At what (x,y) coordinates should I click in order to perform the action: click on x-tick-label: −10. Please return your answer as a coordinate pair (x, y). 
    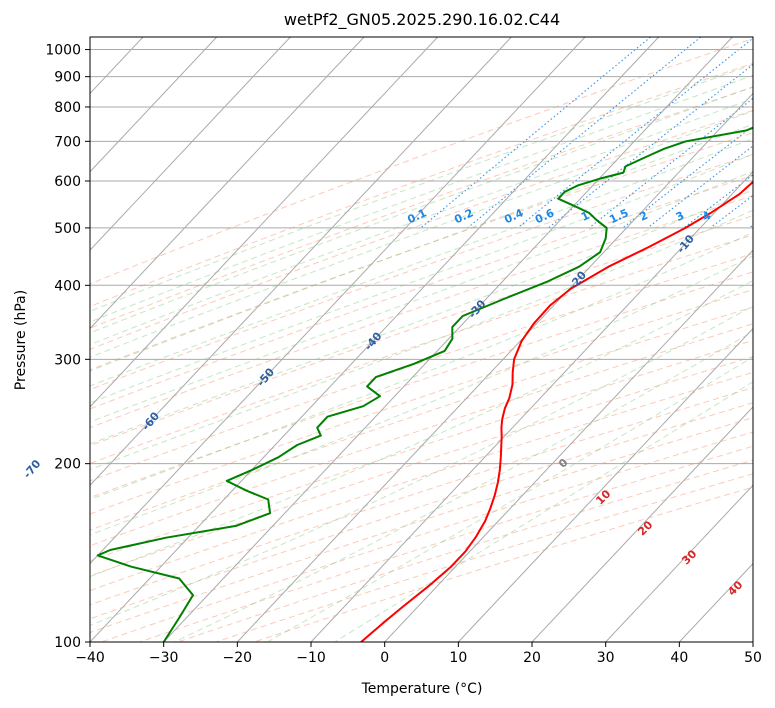
    Looking at the image, I should click on (311, 658).